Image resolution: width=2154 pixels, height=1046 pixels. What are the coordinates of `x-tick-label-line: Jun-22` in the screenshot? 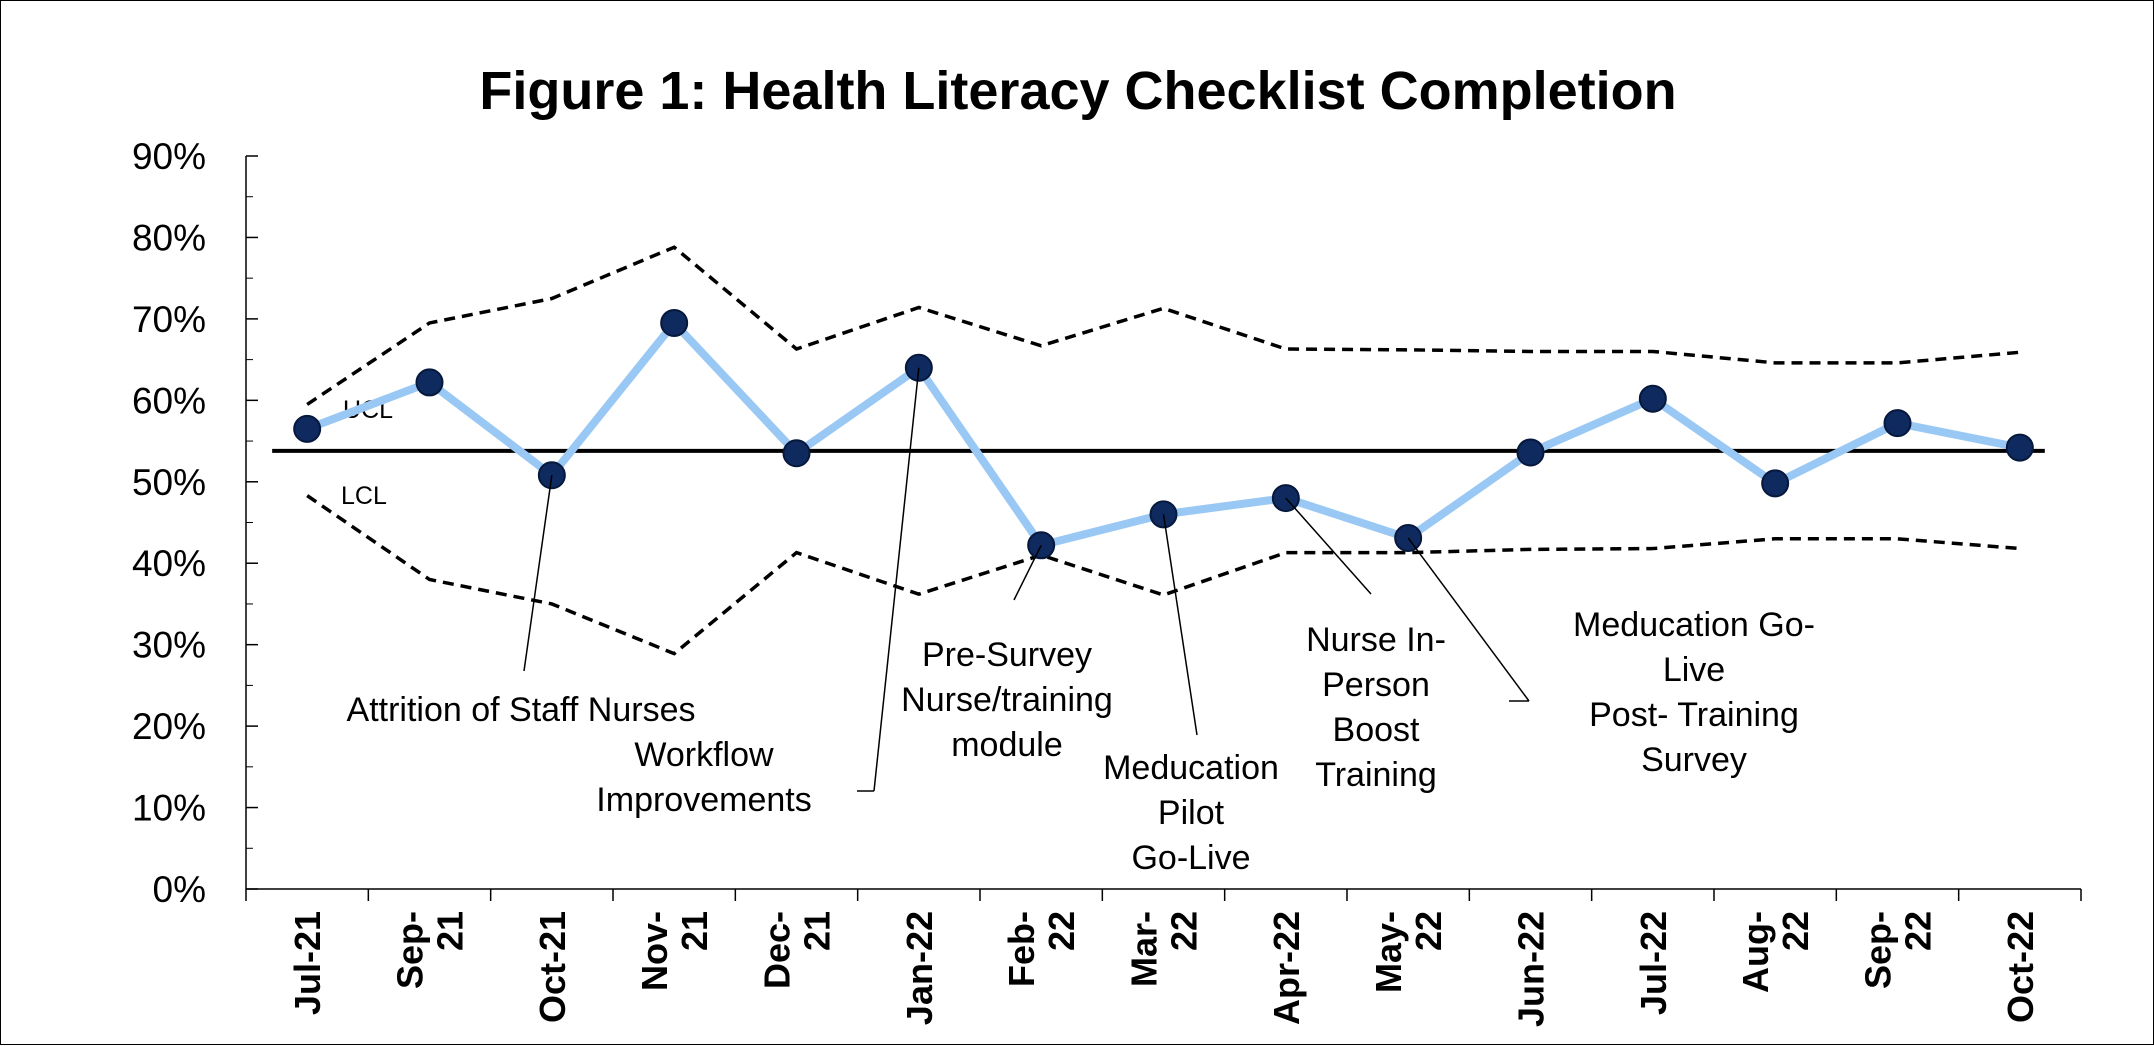 It's located at (1531, 969).